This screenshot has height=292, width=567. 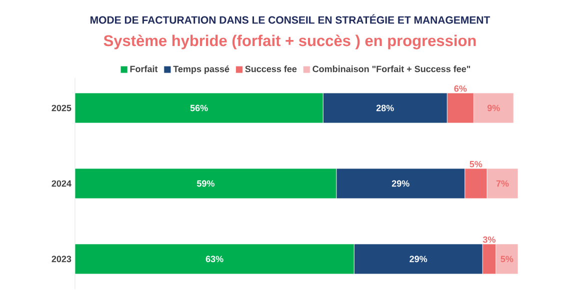 I want to click on data-label: 28%, so click(x=385, y=108).